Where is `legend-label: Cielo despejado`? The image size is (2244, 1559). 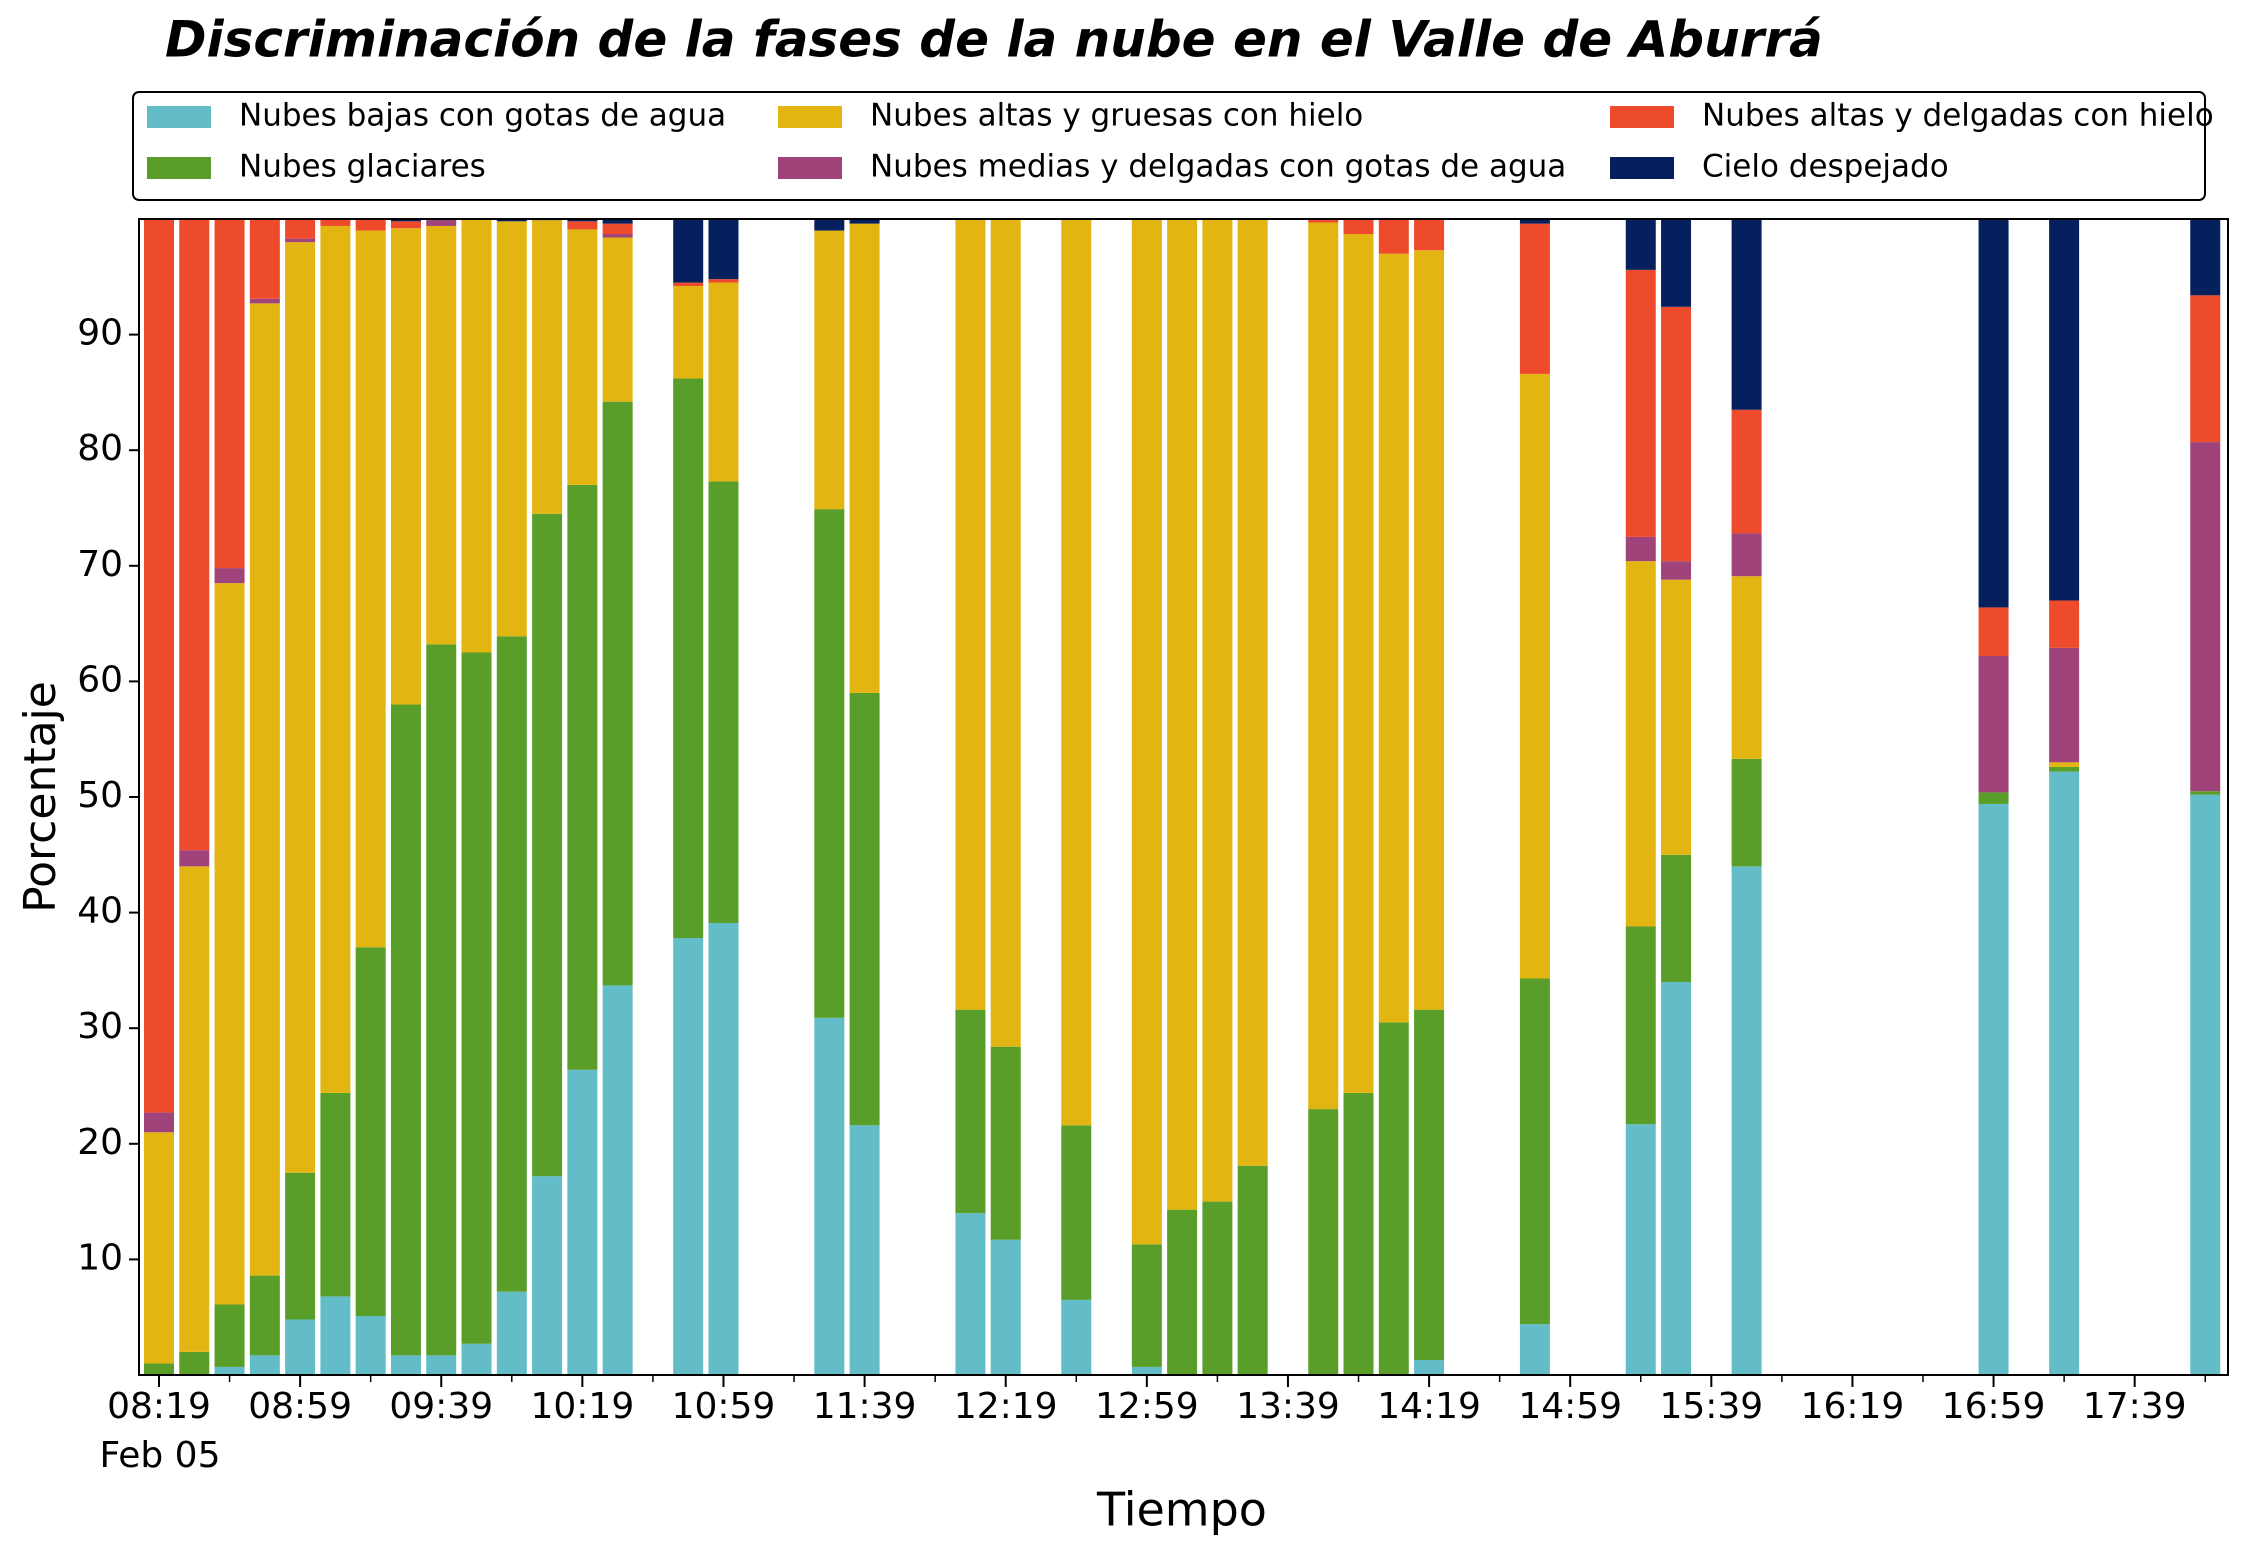
legend-label: Cielo despejado is located at coordinates (1825, 167).